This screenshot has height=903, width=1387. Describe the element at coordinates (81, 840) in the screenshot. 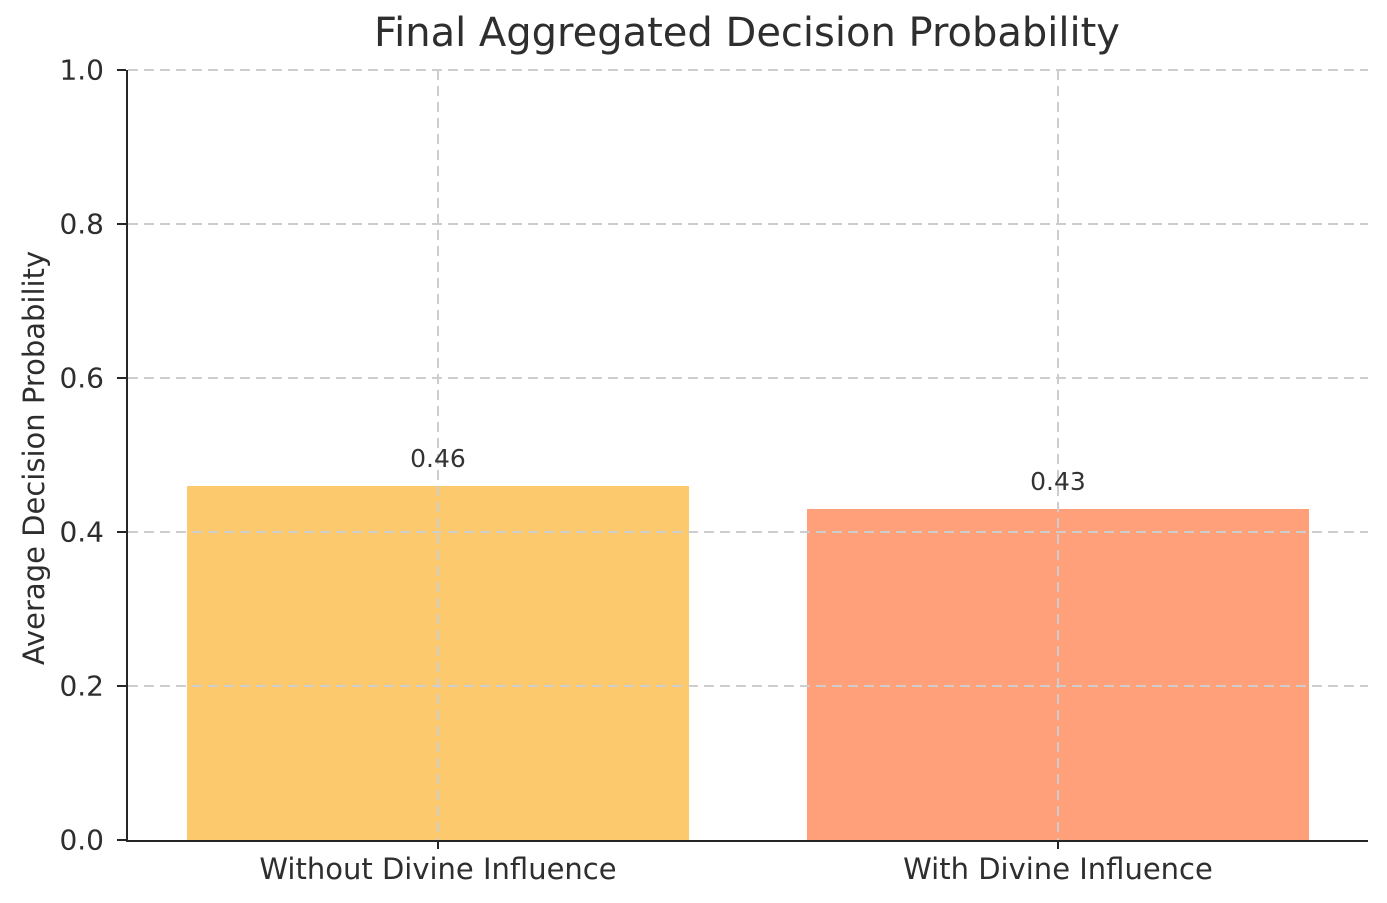

I see `y-tick-label: 0.0` at that location.